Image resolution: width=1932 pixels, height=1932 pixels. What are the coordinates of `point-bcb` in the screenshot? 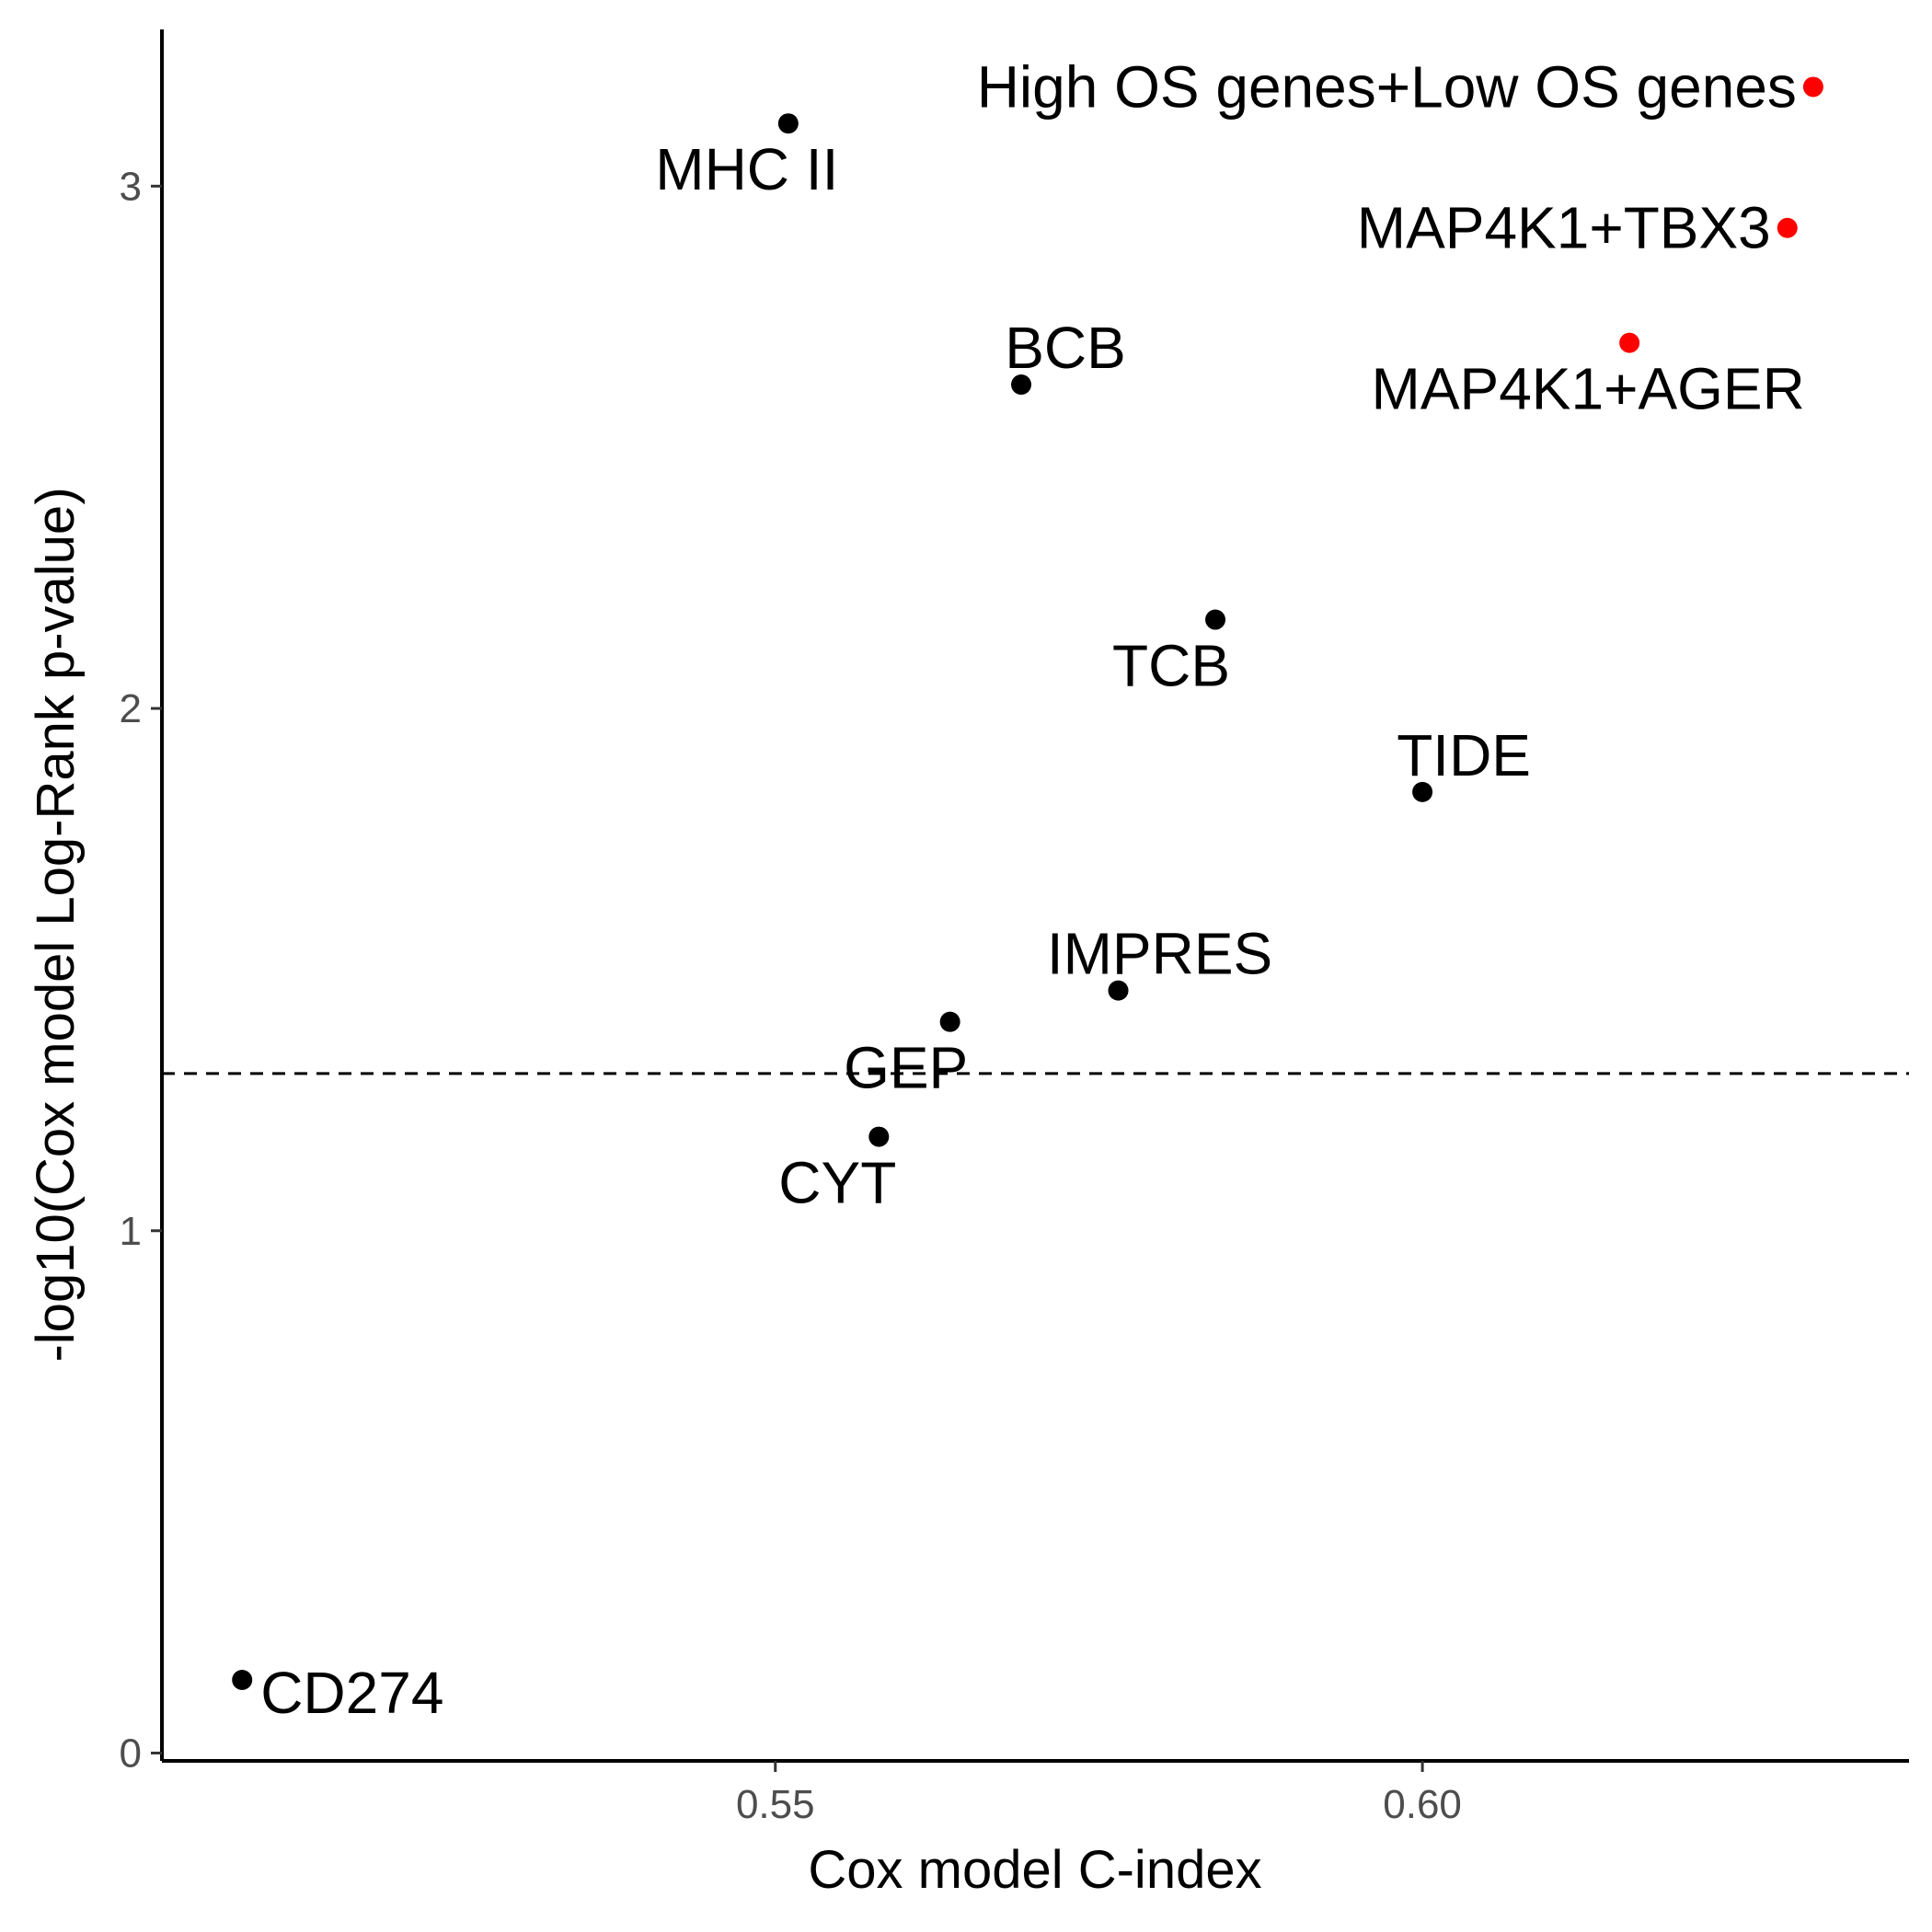 It's located at (1021, 385).